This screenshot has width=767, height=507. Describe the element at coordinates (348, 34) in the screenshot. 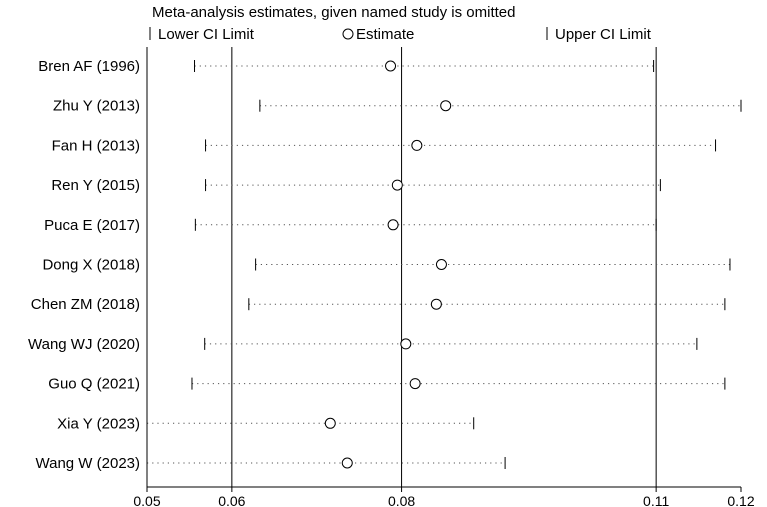

I see `legend-estimate-marker` at that location.